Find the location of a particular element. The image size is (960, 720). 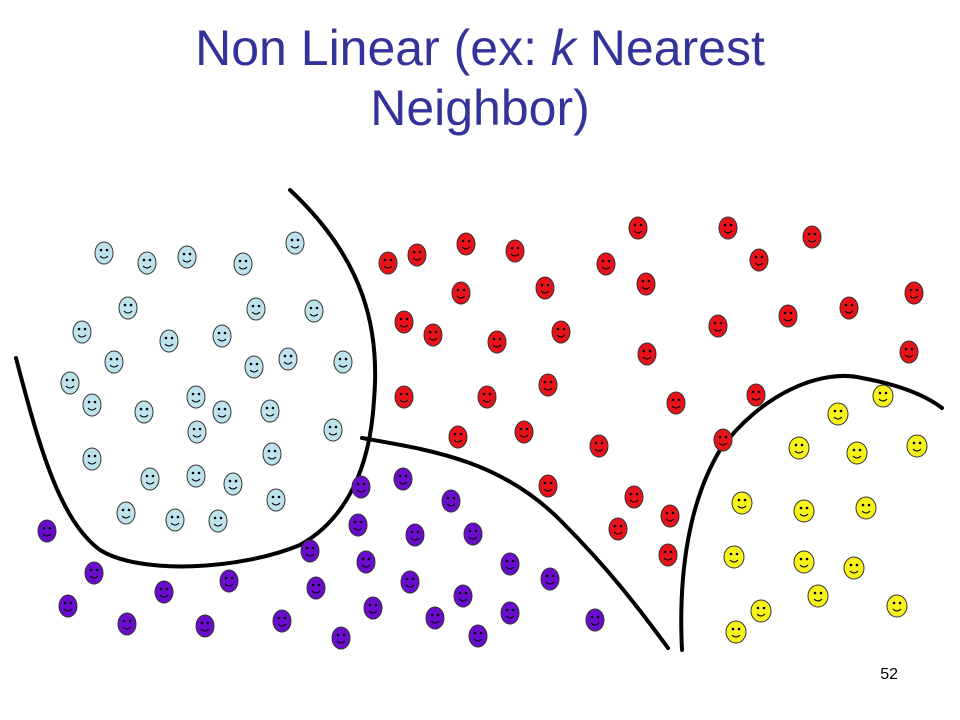

boundary-yellow-region is located at coordinates (811, 512).